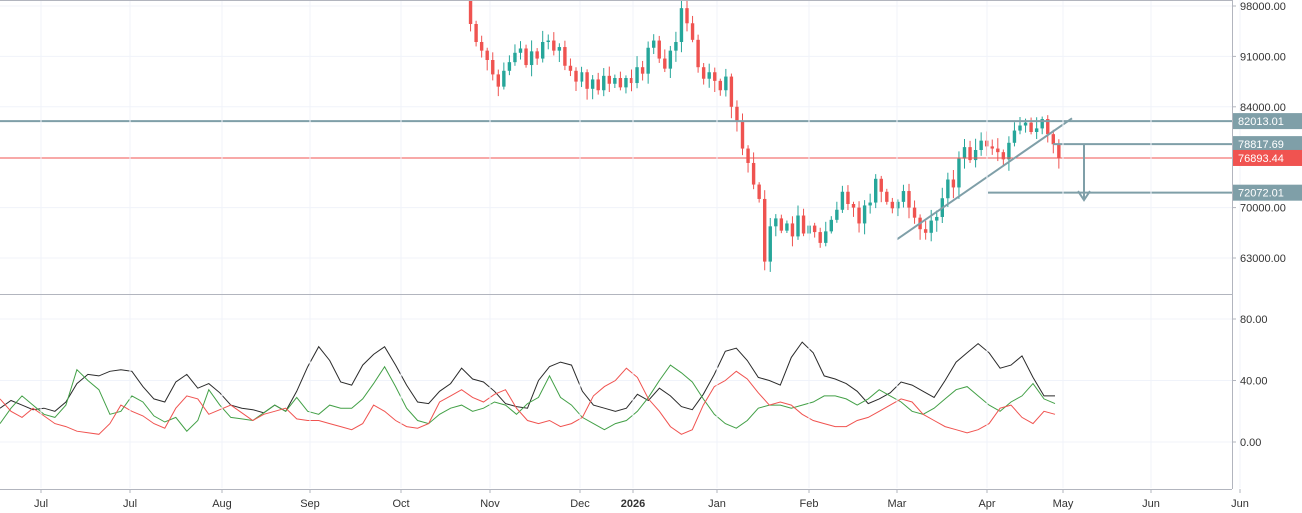 This screenshot has width=1302, height=513. What do you see at coordinates (986, 504) in the screenshot?
I see `time-tick-label: Apr` at bounding box center [986, 504].